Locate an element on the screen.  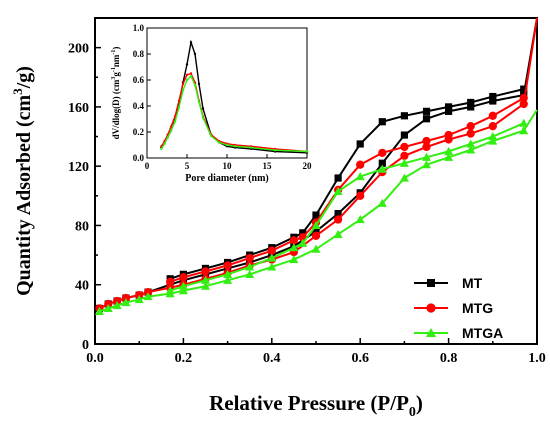
legend-label: MT is located at coordinates (472, 283).